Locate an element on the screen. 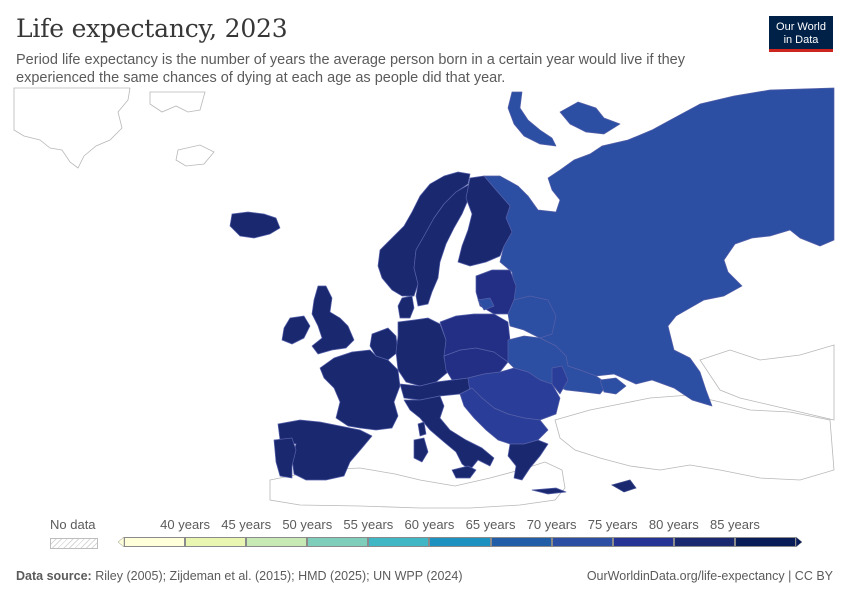 The image size is (850, 600). legend-tick-label: 65 years is located at coordinates (490, 524).